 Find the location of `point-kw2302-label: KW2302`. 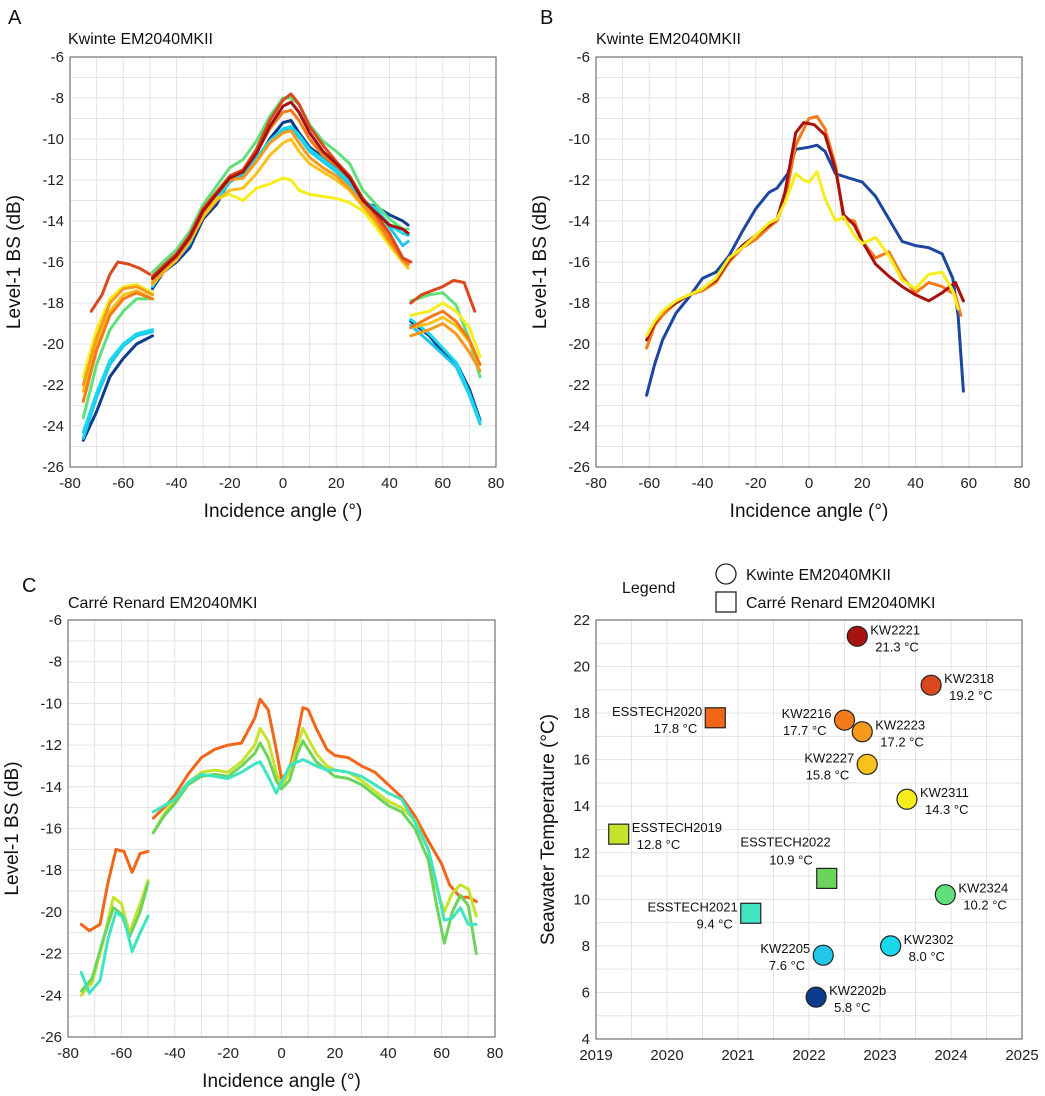

point-kw2302-label: KW2302 is located at coordinates (929, 939).